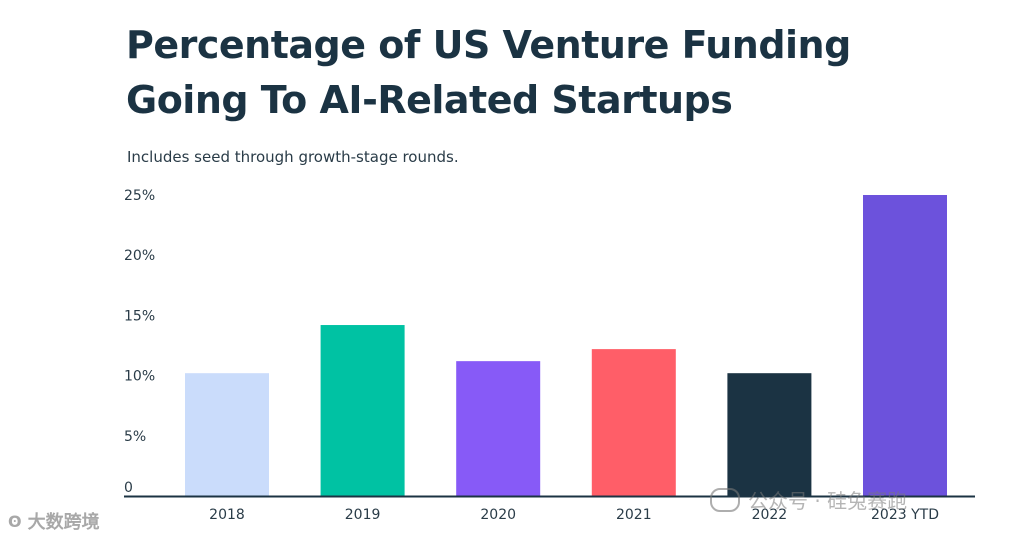 This screenshot has height=540, width=1012. I want to click on wechat-icon, so click(725, 499).